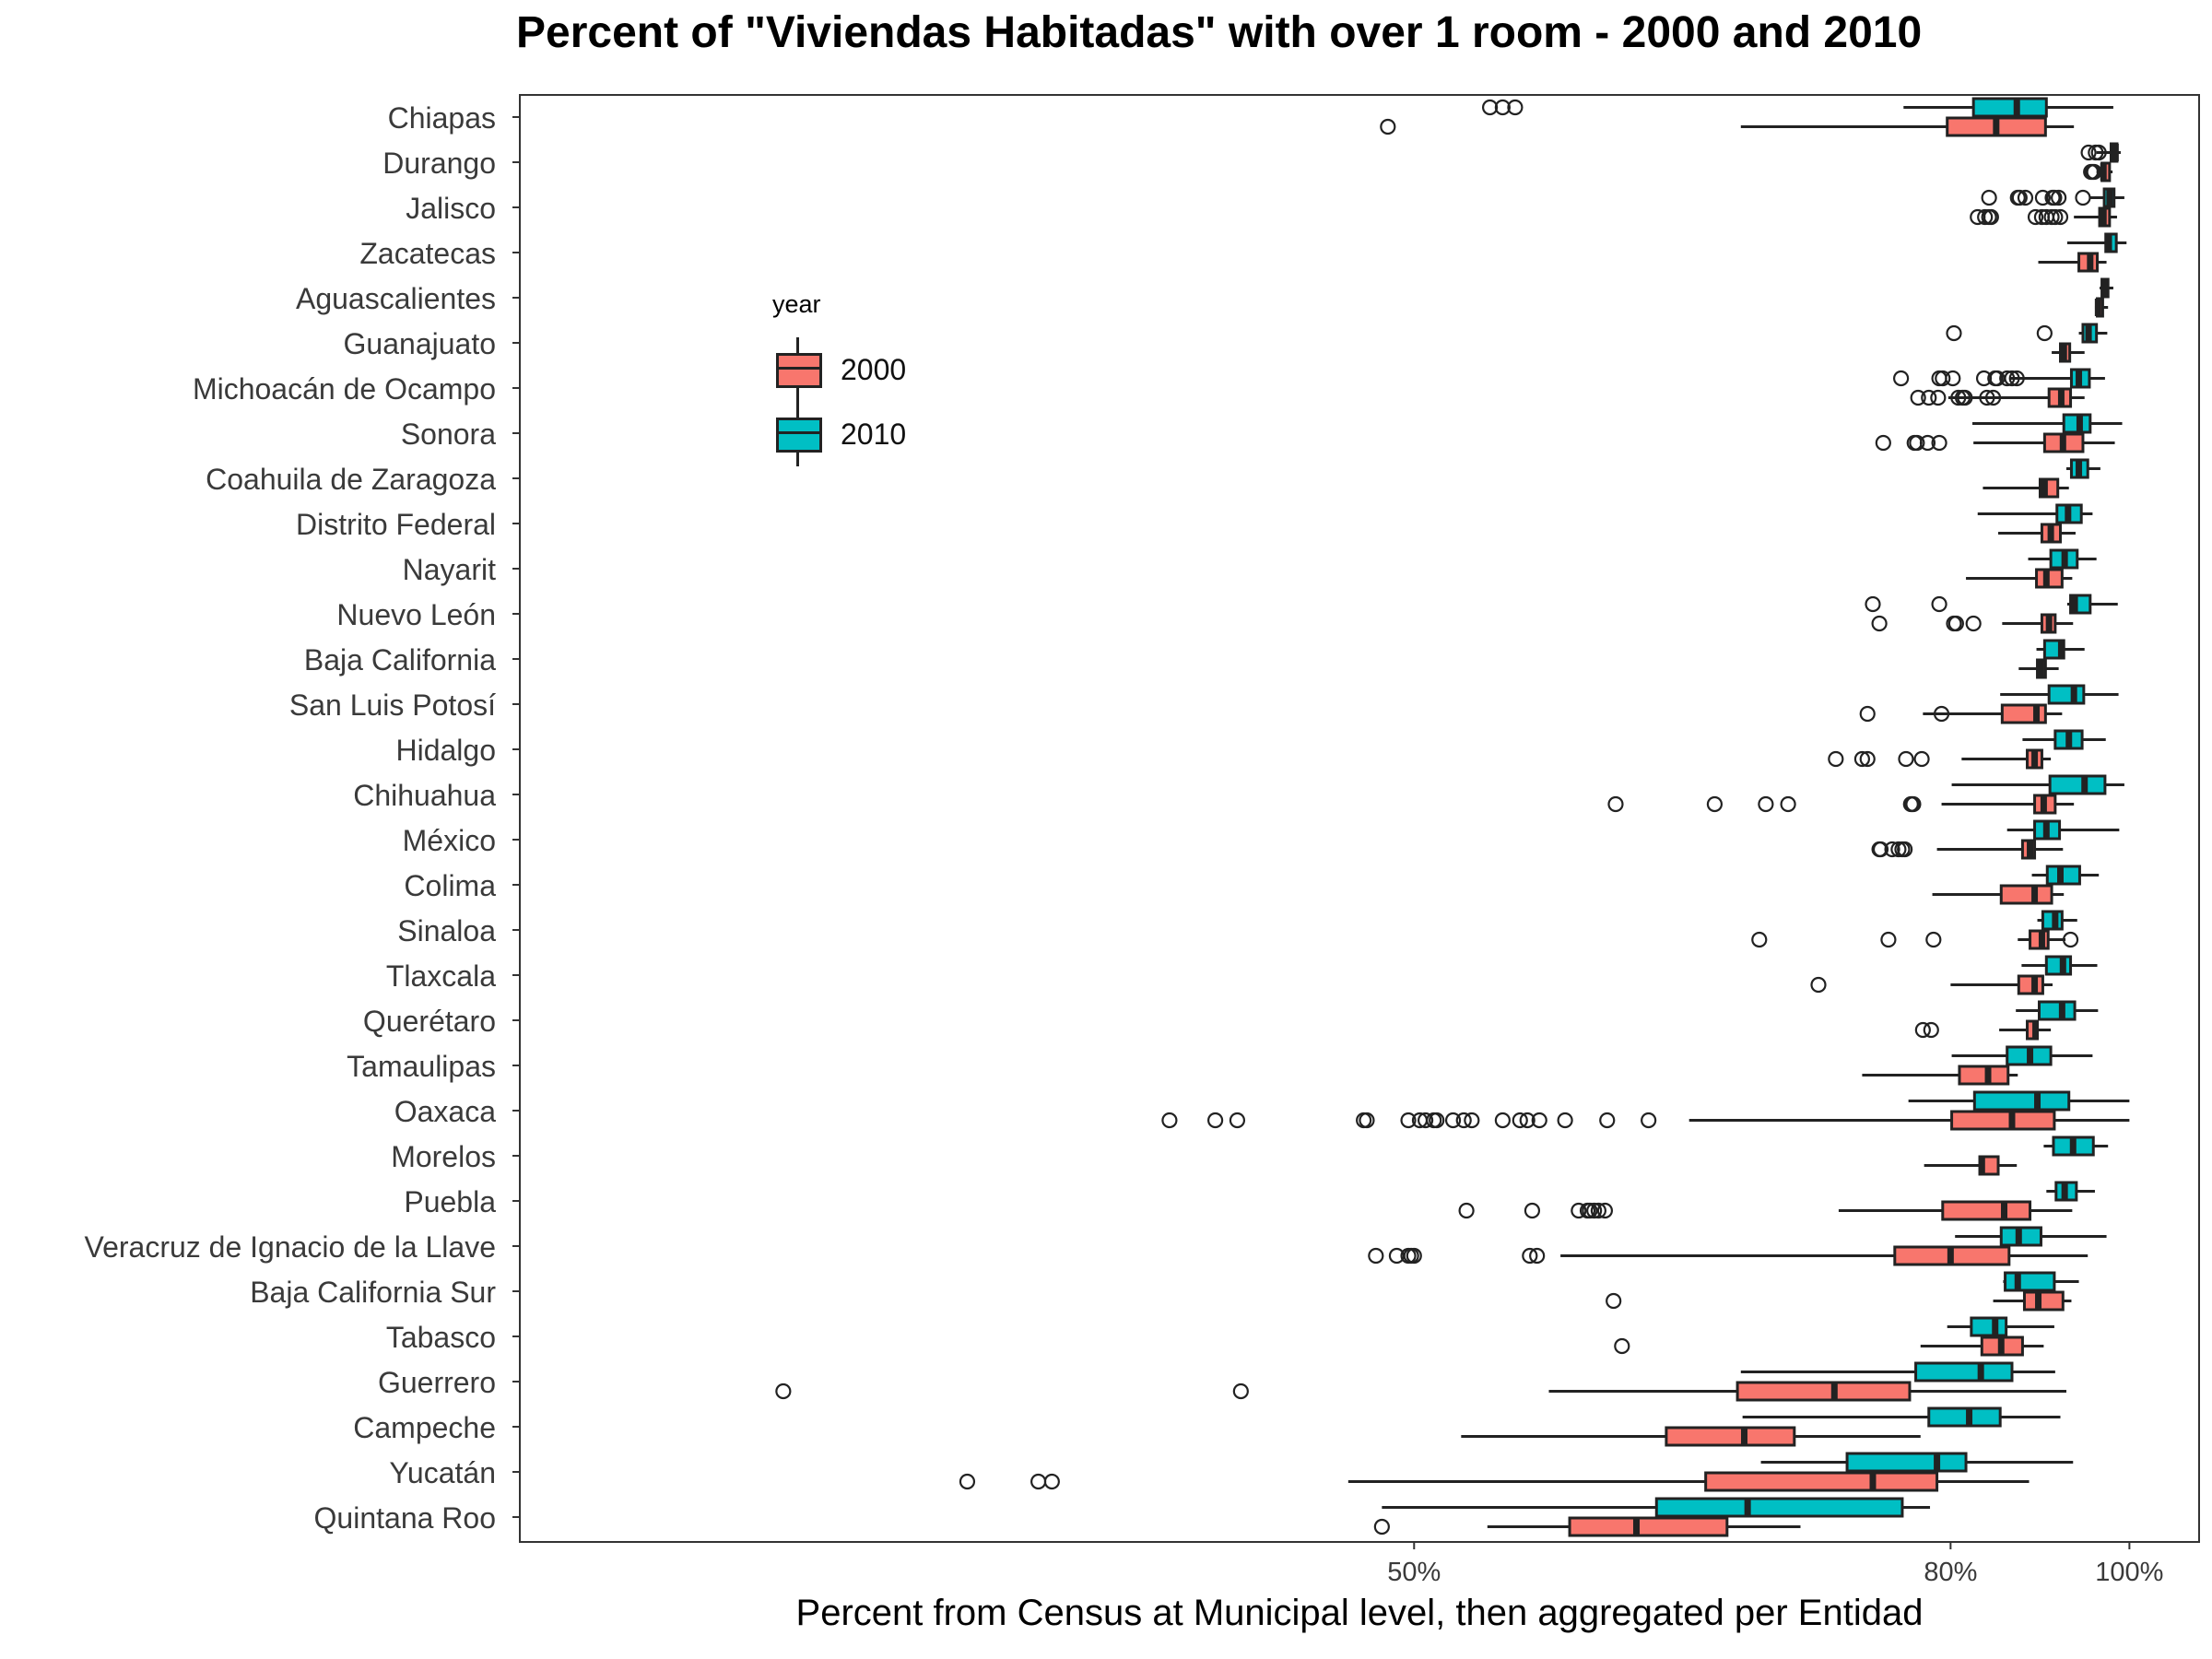 The width and height of the screenshot is (2212, 1659). I want to click on category-label: Baja California Sur, so click(373, 1292).